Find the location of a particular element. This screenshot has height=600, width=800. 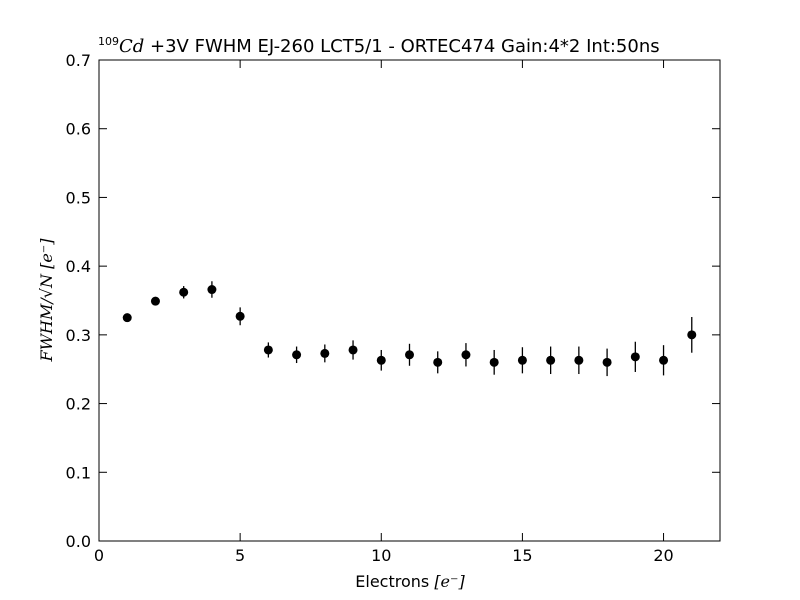

y-axis-label: FWHM/√N [e⁻] is located at coordinates (46, 300).